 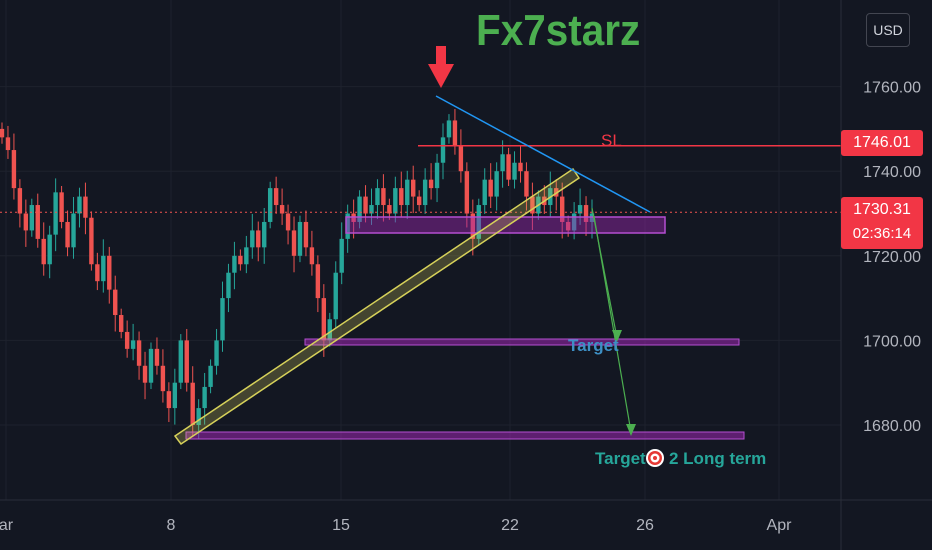 What do you see at coordinates (892, 341) in the screenshot?
I see `price-tick-label: 1700.00` at bounding box center [892, 341].